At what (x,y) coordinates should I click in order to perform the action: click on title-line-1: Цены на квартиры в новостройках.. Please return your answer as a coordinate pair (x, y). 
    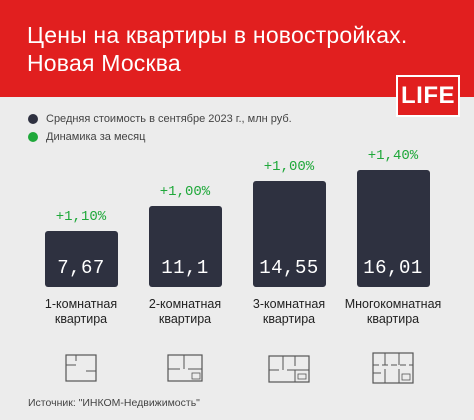
    Looking at the image, I should click on (217, 35).